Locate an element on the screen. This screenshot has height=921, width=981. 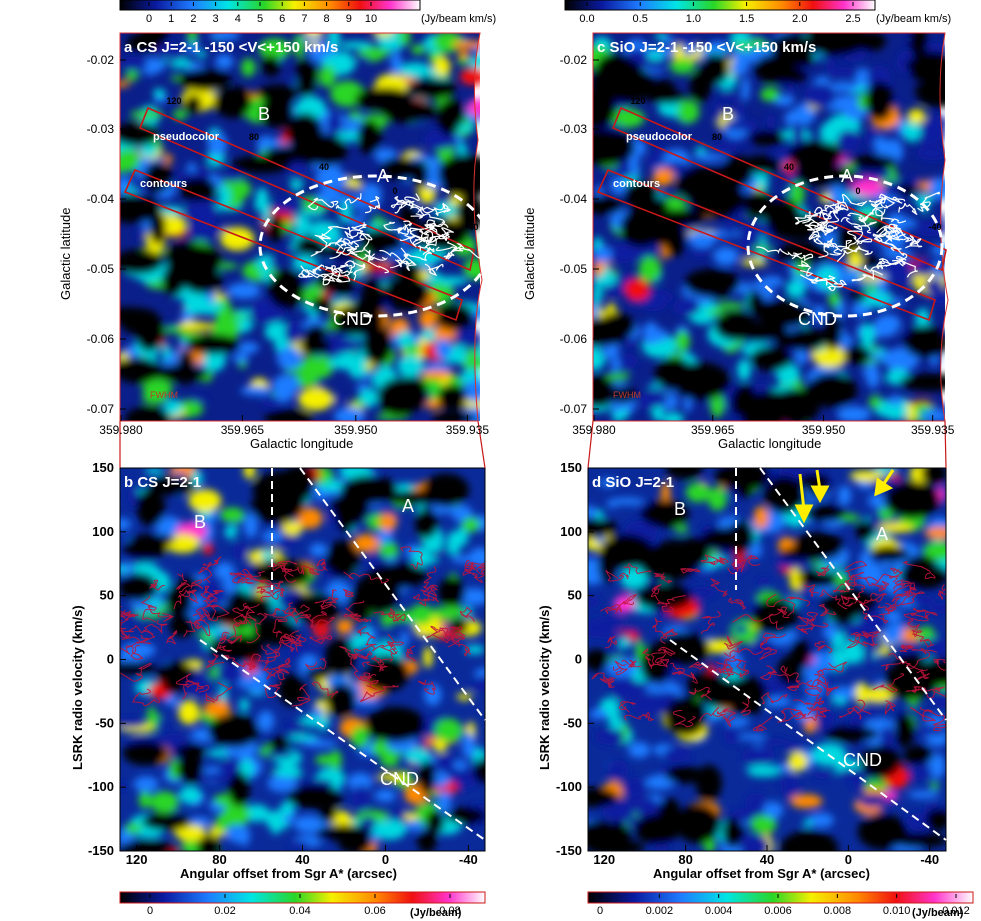
colorbar-tick-label: 3 is located at coordinates (216, 19).